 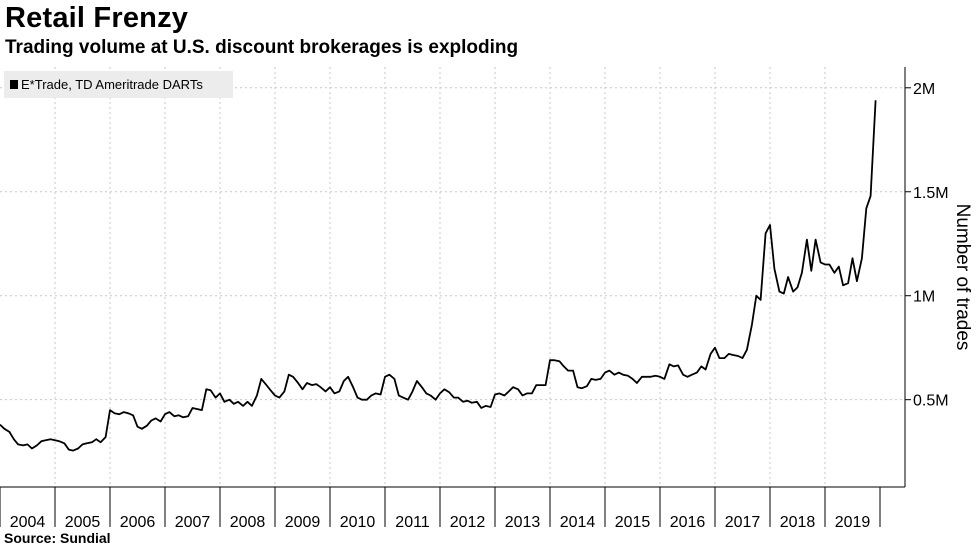 What do you see at coordinates (924, 297) in the screenshot?
I see `y-tick-label: 1M` at bounding box center [924, 297].